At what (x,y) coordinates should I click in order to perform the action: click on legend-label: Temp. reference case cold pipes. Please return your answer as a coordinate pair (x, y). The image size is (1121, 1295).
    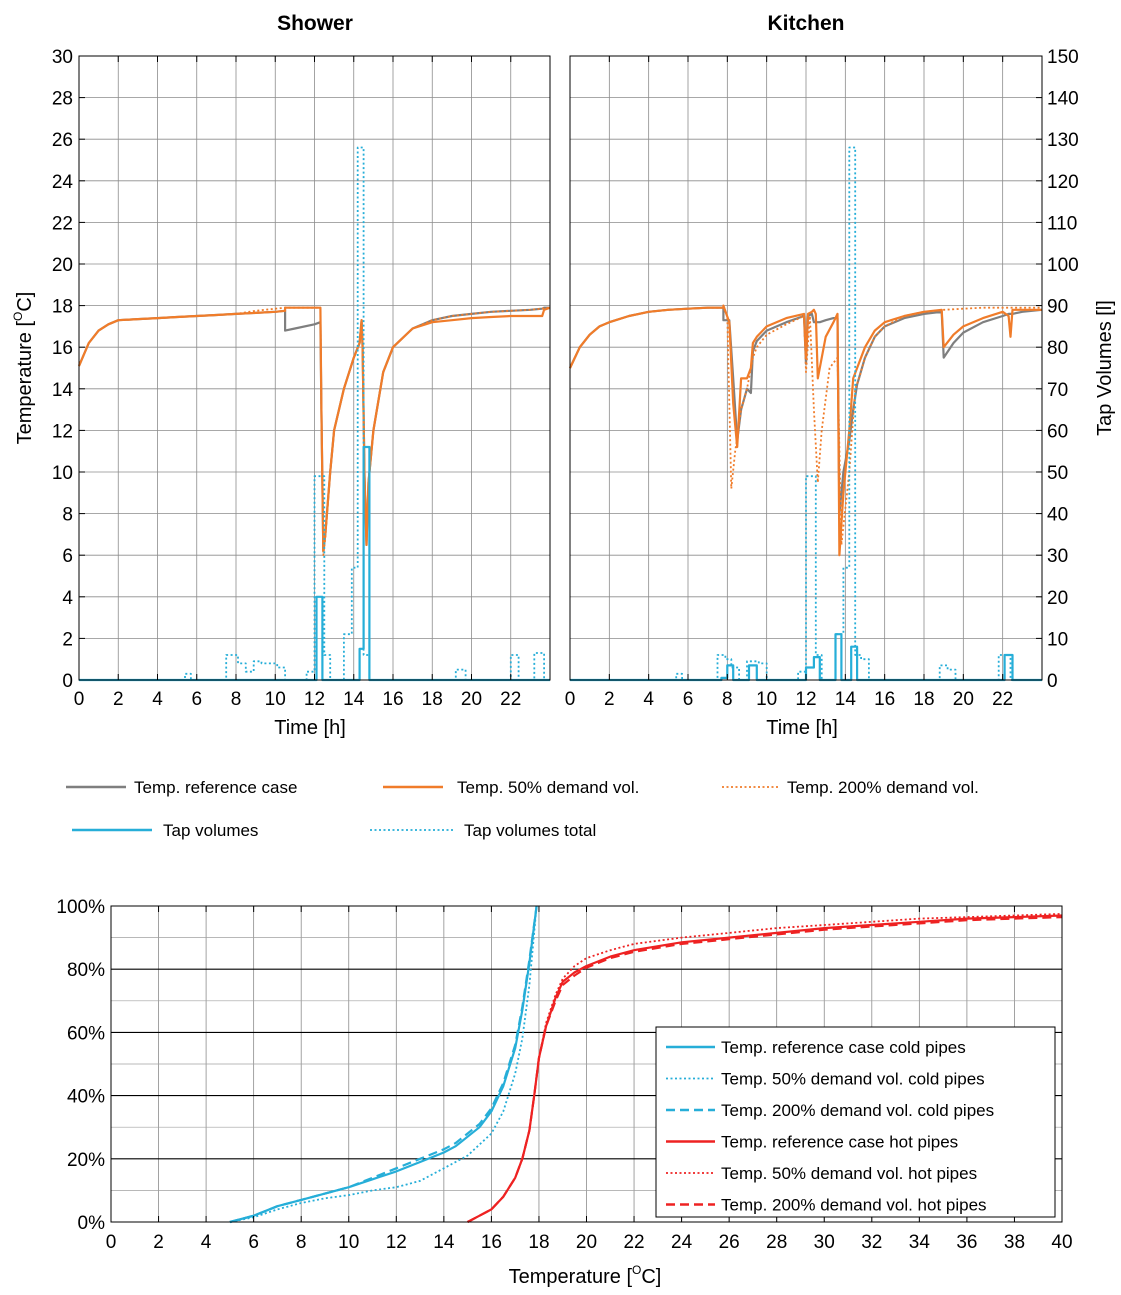
    Looking at the image, I should click on (843, 1047).